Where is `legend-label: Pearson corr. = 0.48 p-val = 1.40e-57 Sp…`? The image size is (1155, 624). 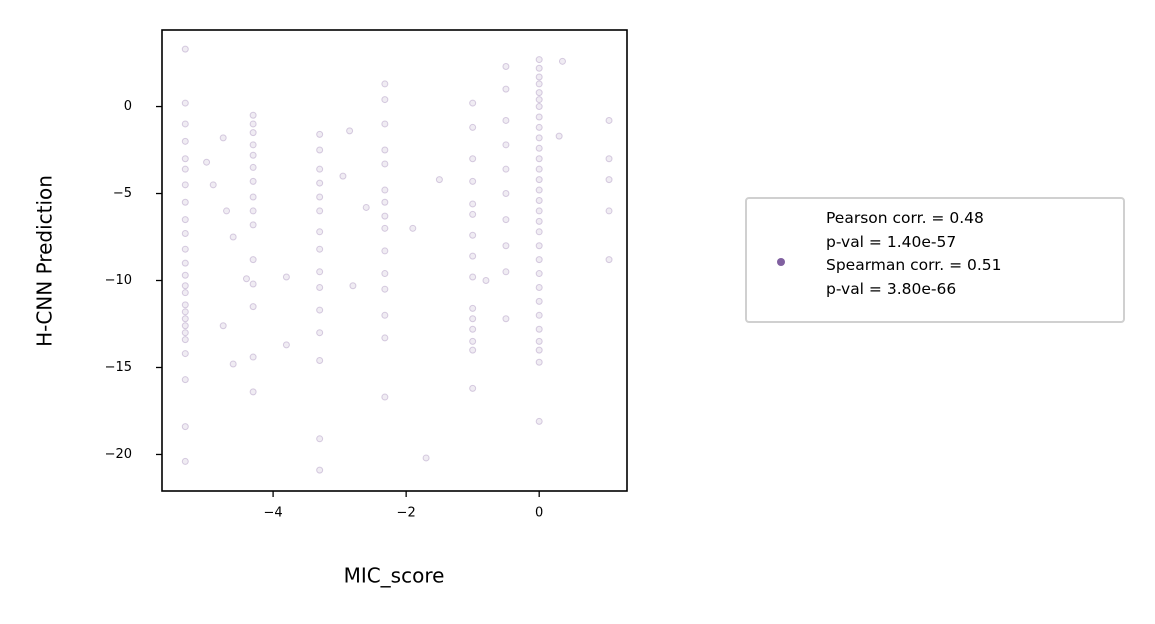 legend-label: Pearson corr. = 0.48 p-val = 1.40e-57 Sp… is located at coordinates (914, 253).